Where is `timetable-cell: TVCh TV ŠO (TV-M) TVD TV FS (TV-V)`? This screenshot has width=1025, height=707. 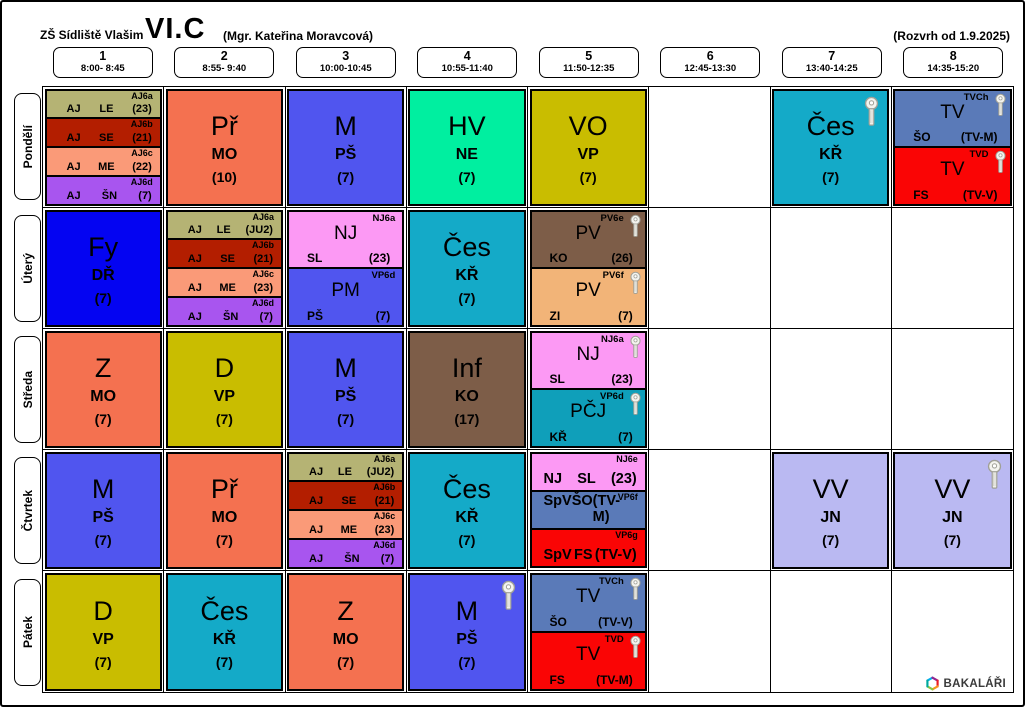
timetable-cell: TVCh TV ŠO (TV-M) TVD TV FS (TV-V) is located at coordinates (952, 147).